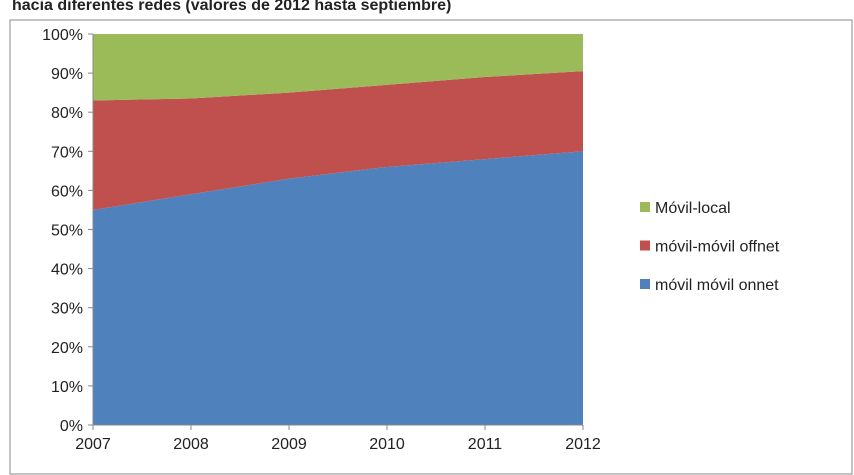 The image size is (854, 475). What do you see at coordinates (191, 444) in the screenshot?
I see `x-tick-label: 2008` at bounding box center [191, 444].